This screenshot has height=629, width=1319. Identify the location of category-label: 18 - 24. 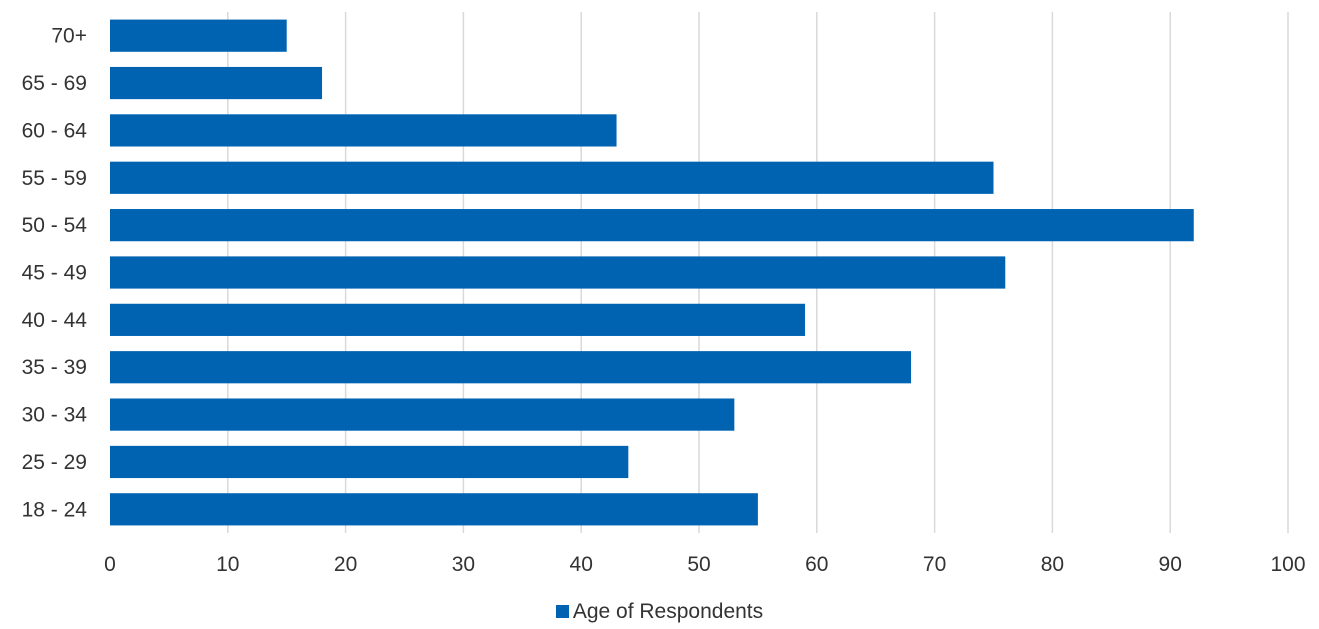
(55, 509).